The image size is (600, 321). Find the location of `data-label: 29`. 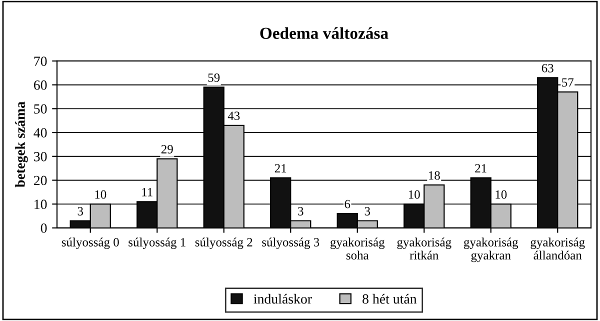

data-label: 29 is located at coordinates (167, 149).